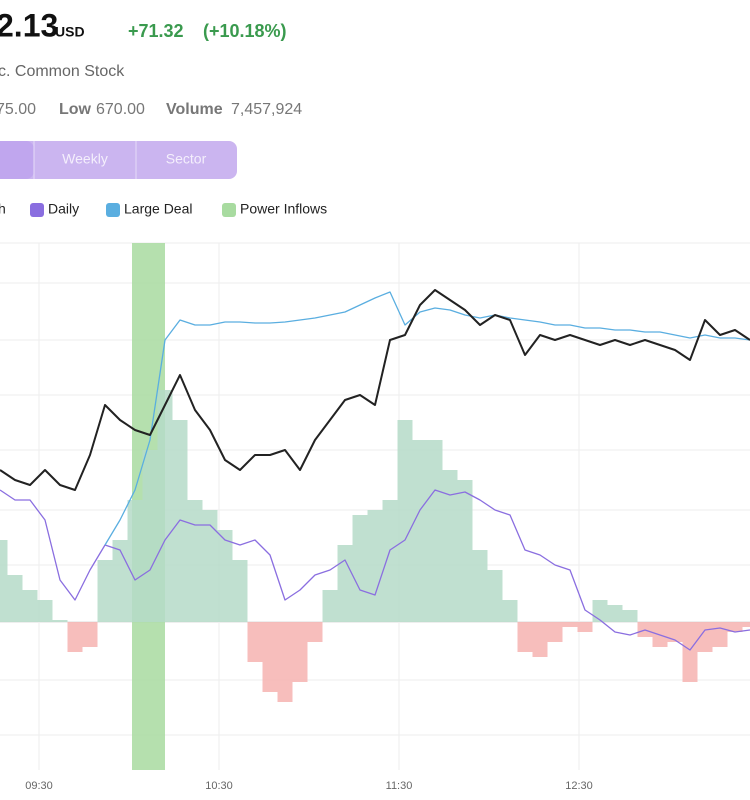  What do you see at coordinates (62, 71) in the screenshot?
I see `stock-name: c. Common Stock` at bounding box center [62, 71].